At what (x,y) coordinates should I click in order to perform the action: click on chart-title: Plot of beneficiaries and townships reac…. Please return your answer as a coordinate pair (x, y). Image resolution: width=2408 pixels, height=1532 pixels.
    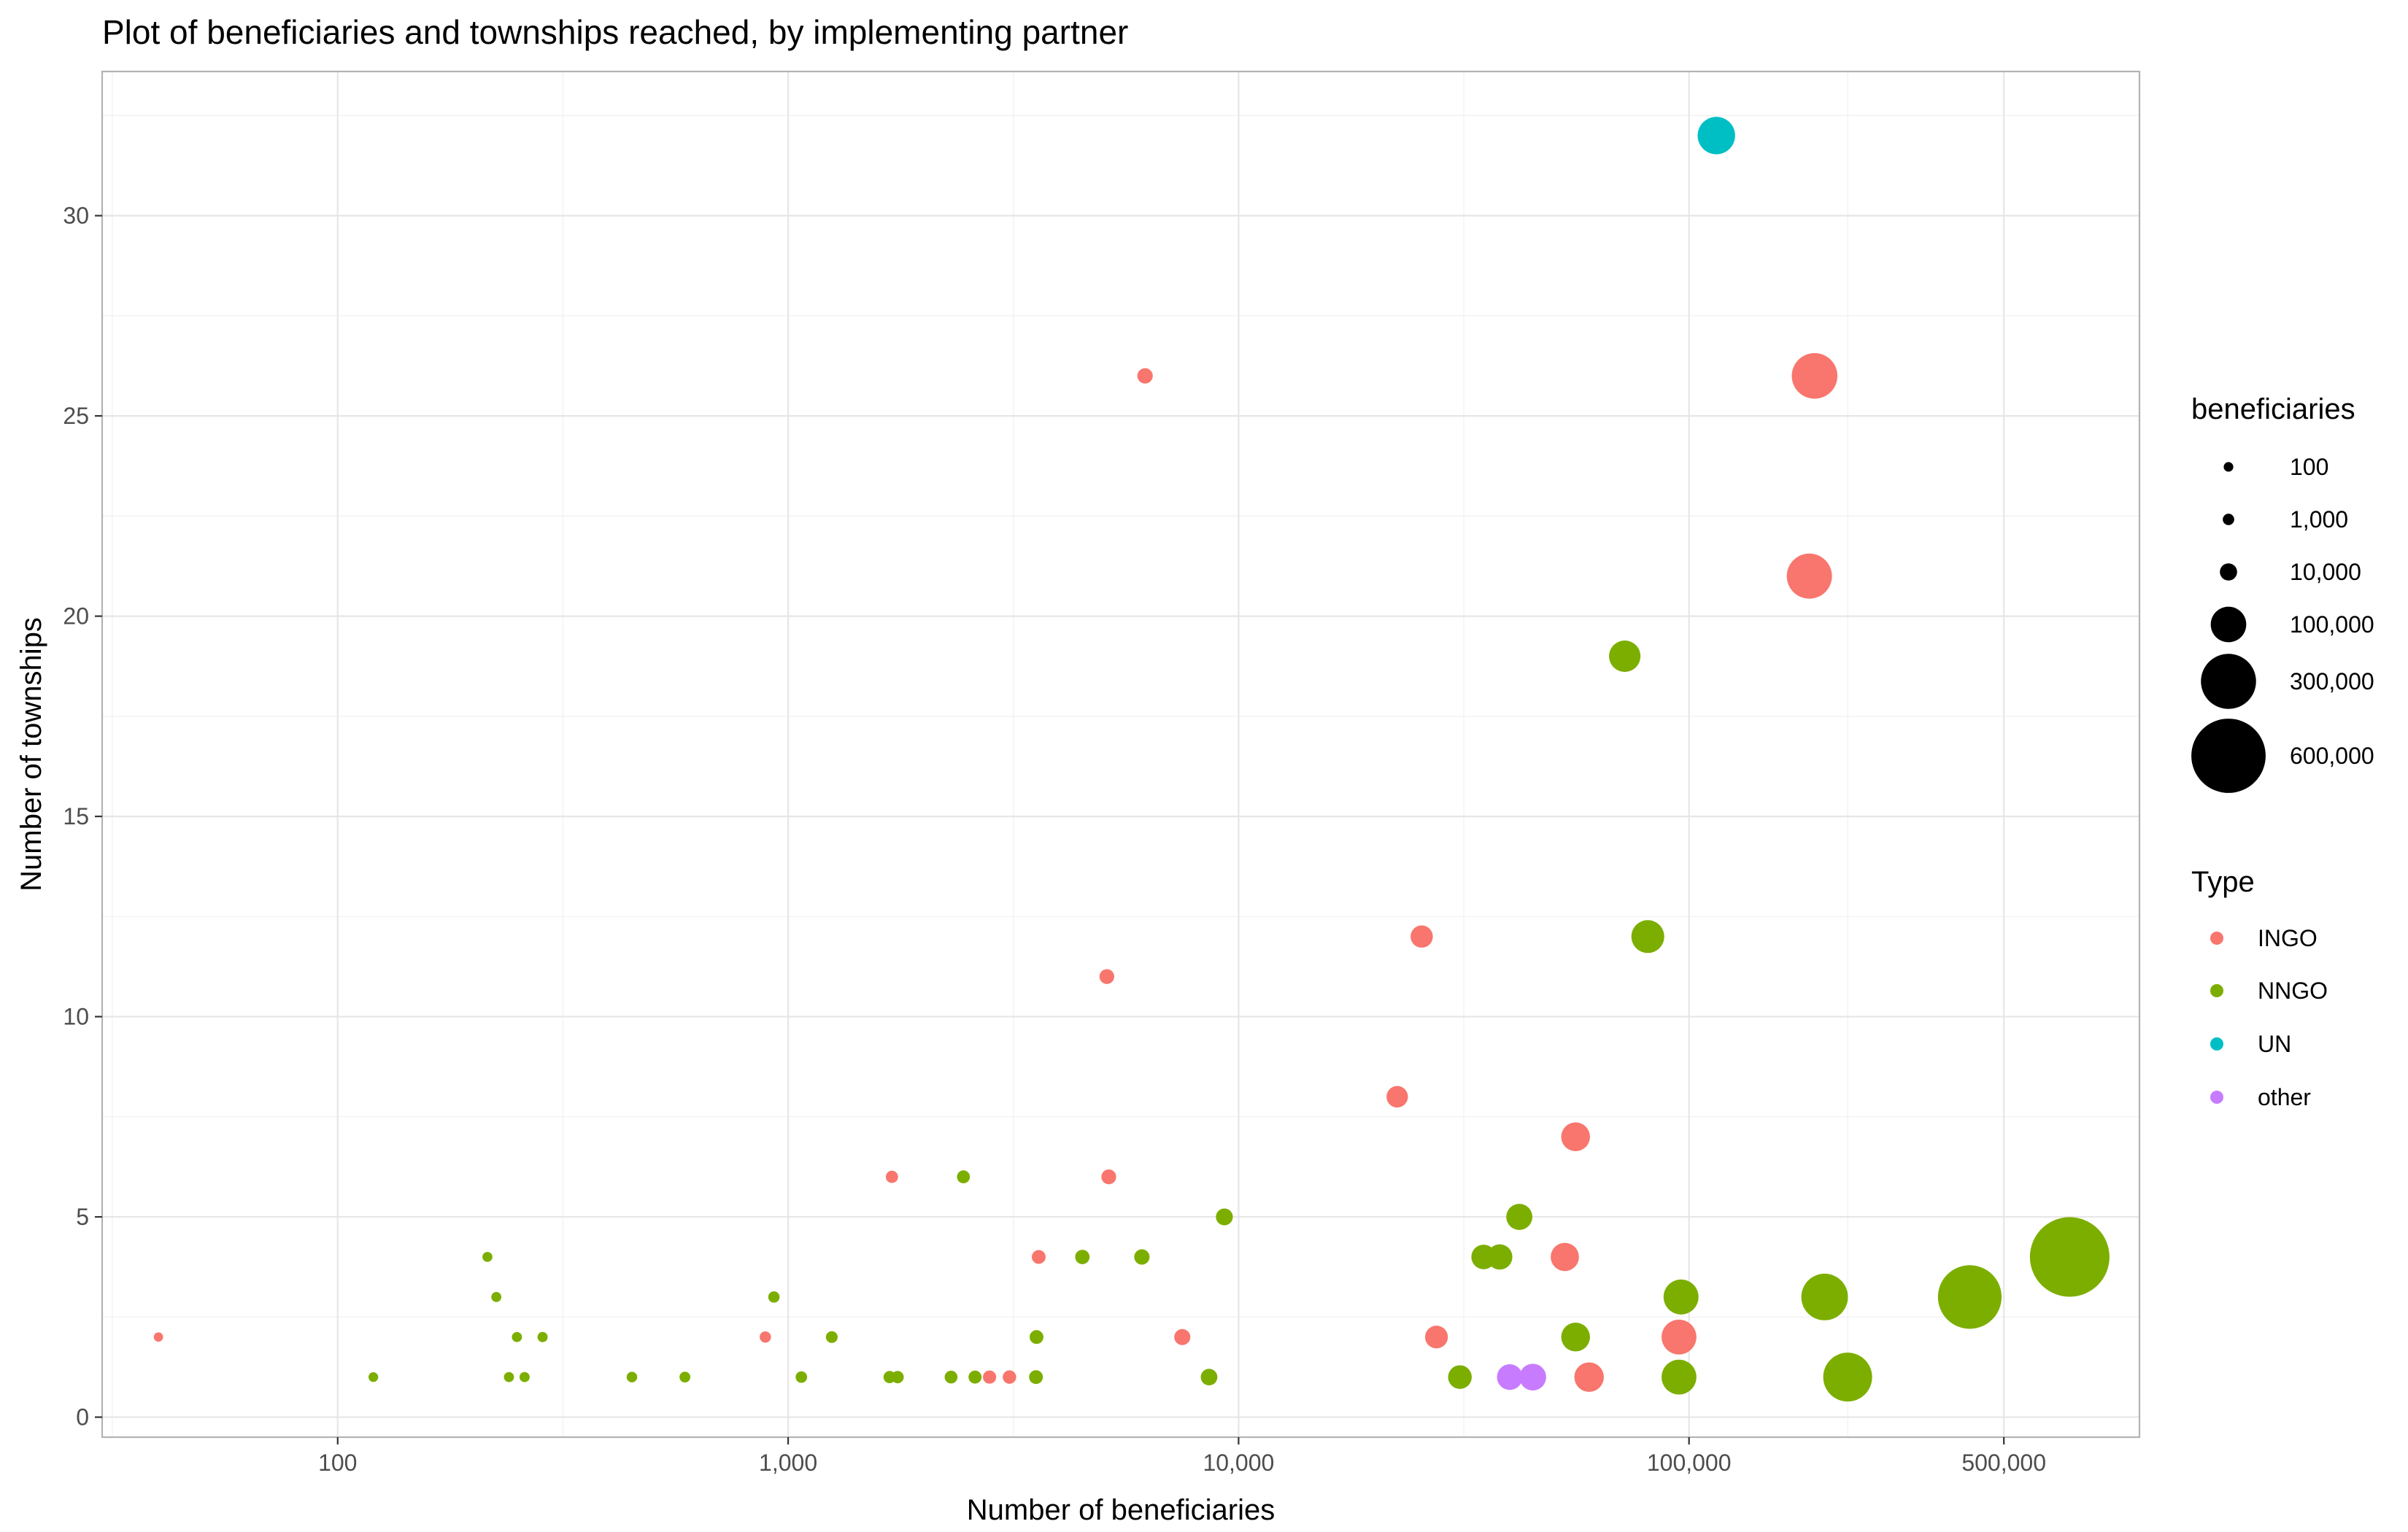
    Looking at the image, I should click on (615, 32).